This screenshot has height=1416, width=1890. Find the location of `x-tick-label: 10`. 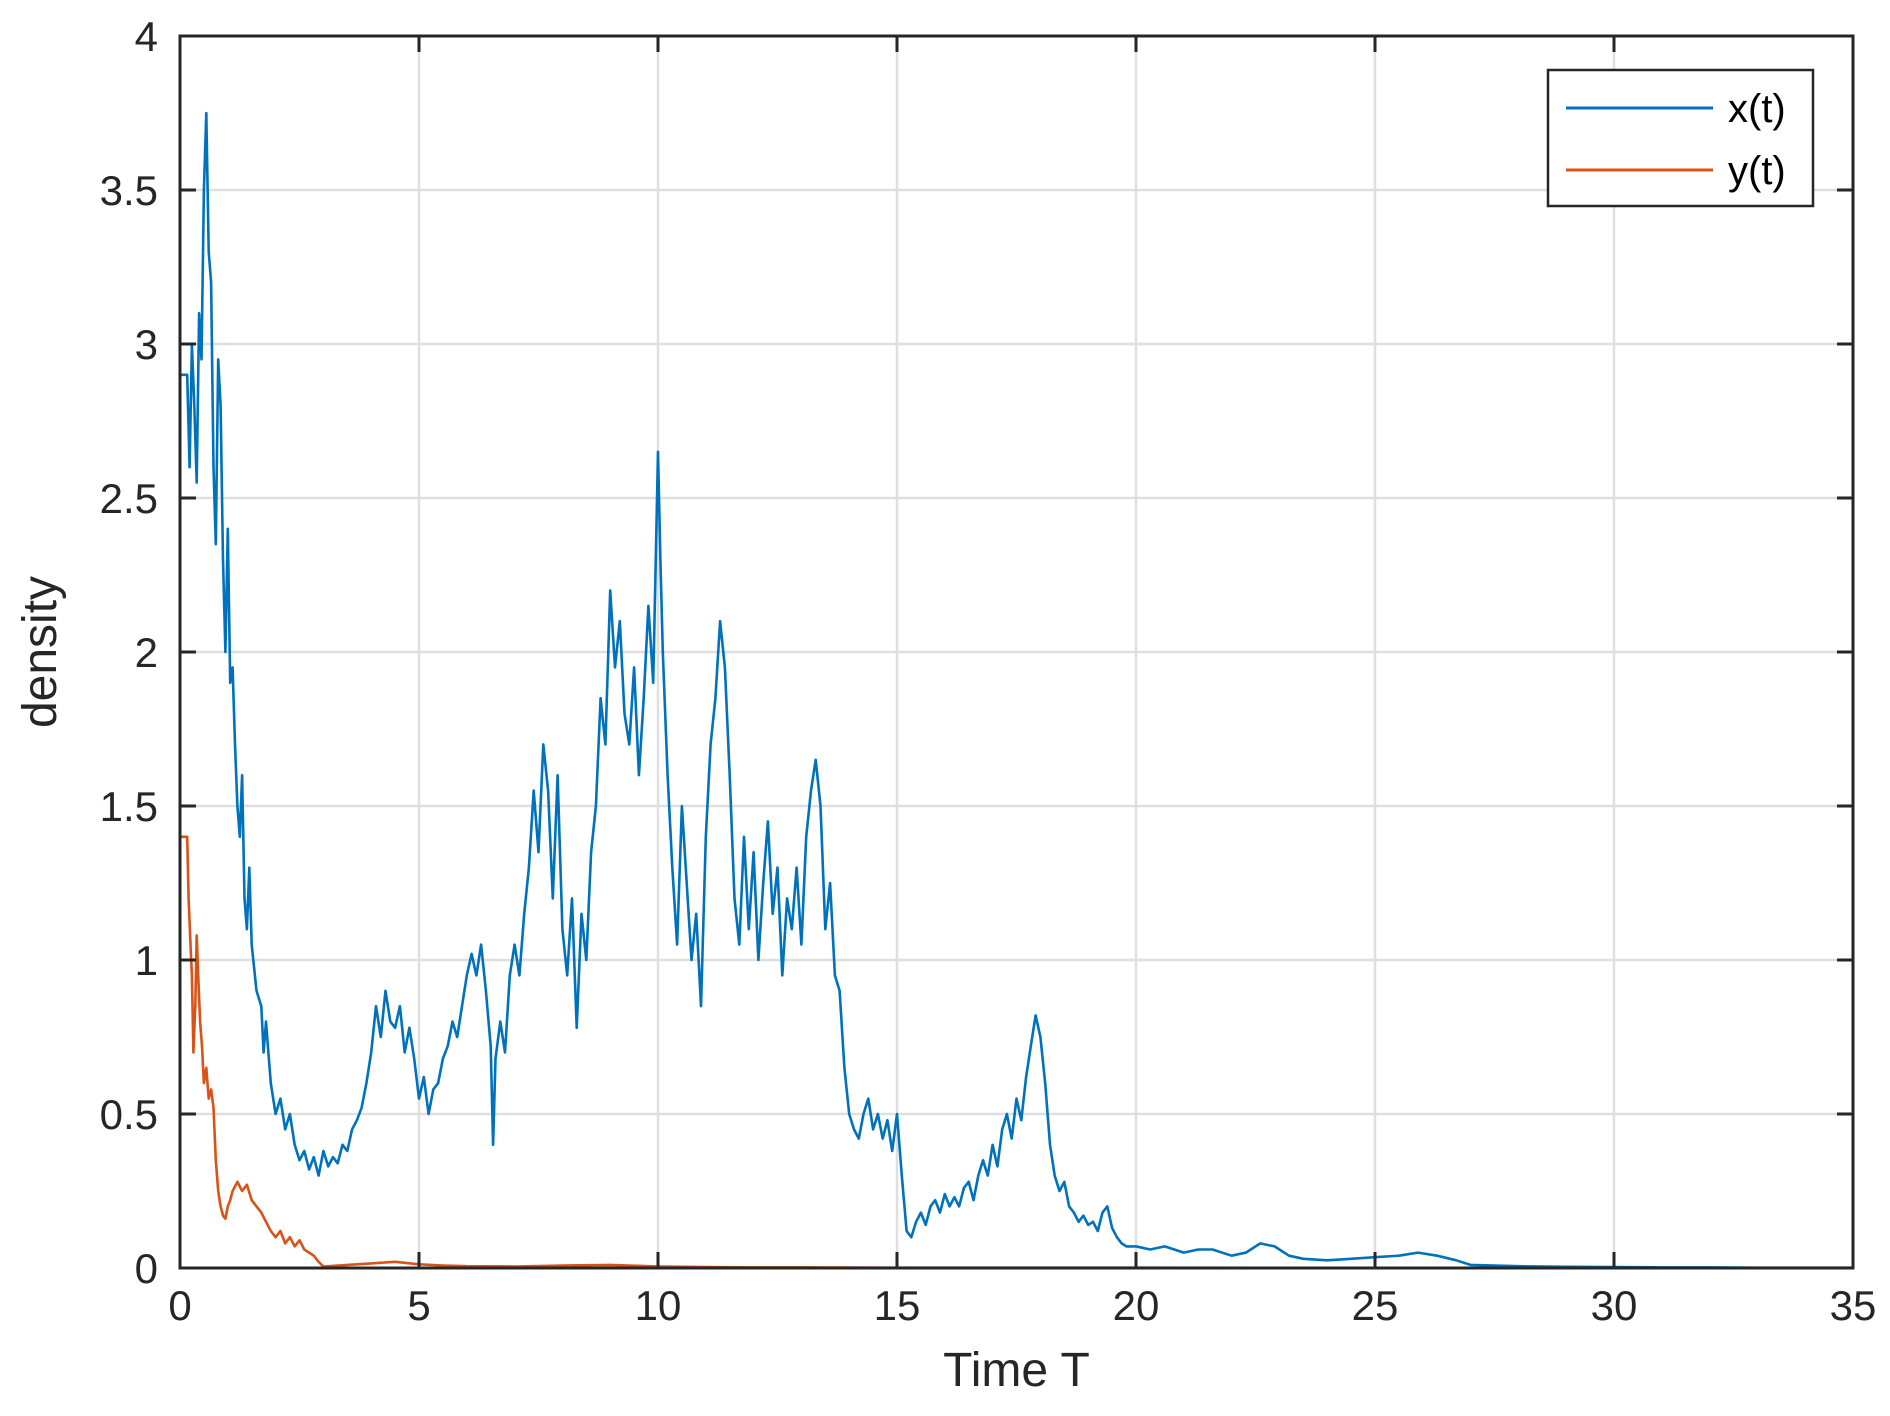

x-tick-label: 10 is located at coordinates (658, 1305).